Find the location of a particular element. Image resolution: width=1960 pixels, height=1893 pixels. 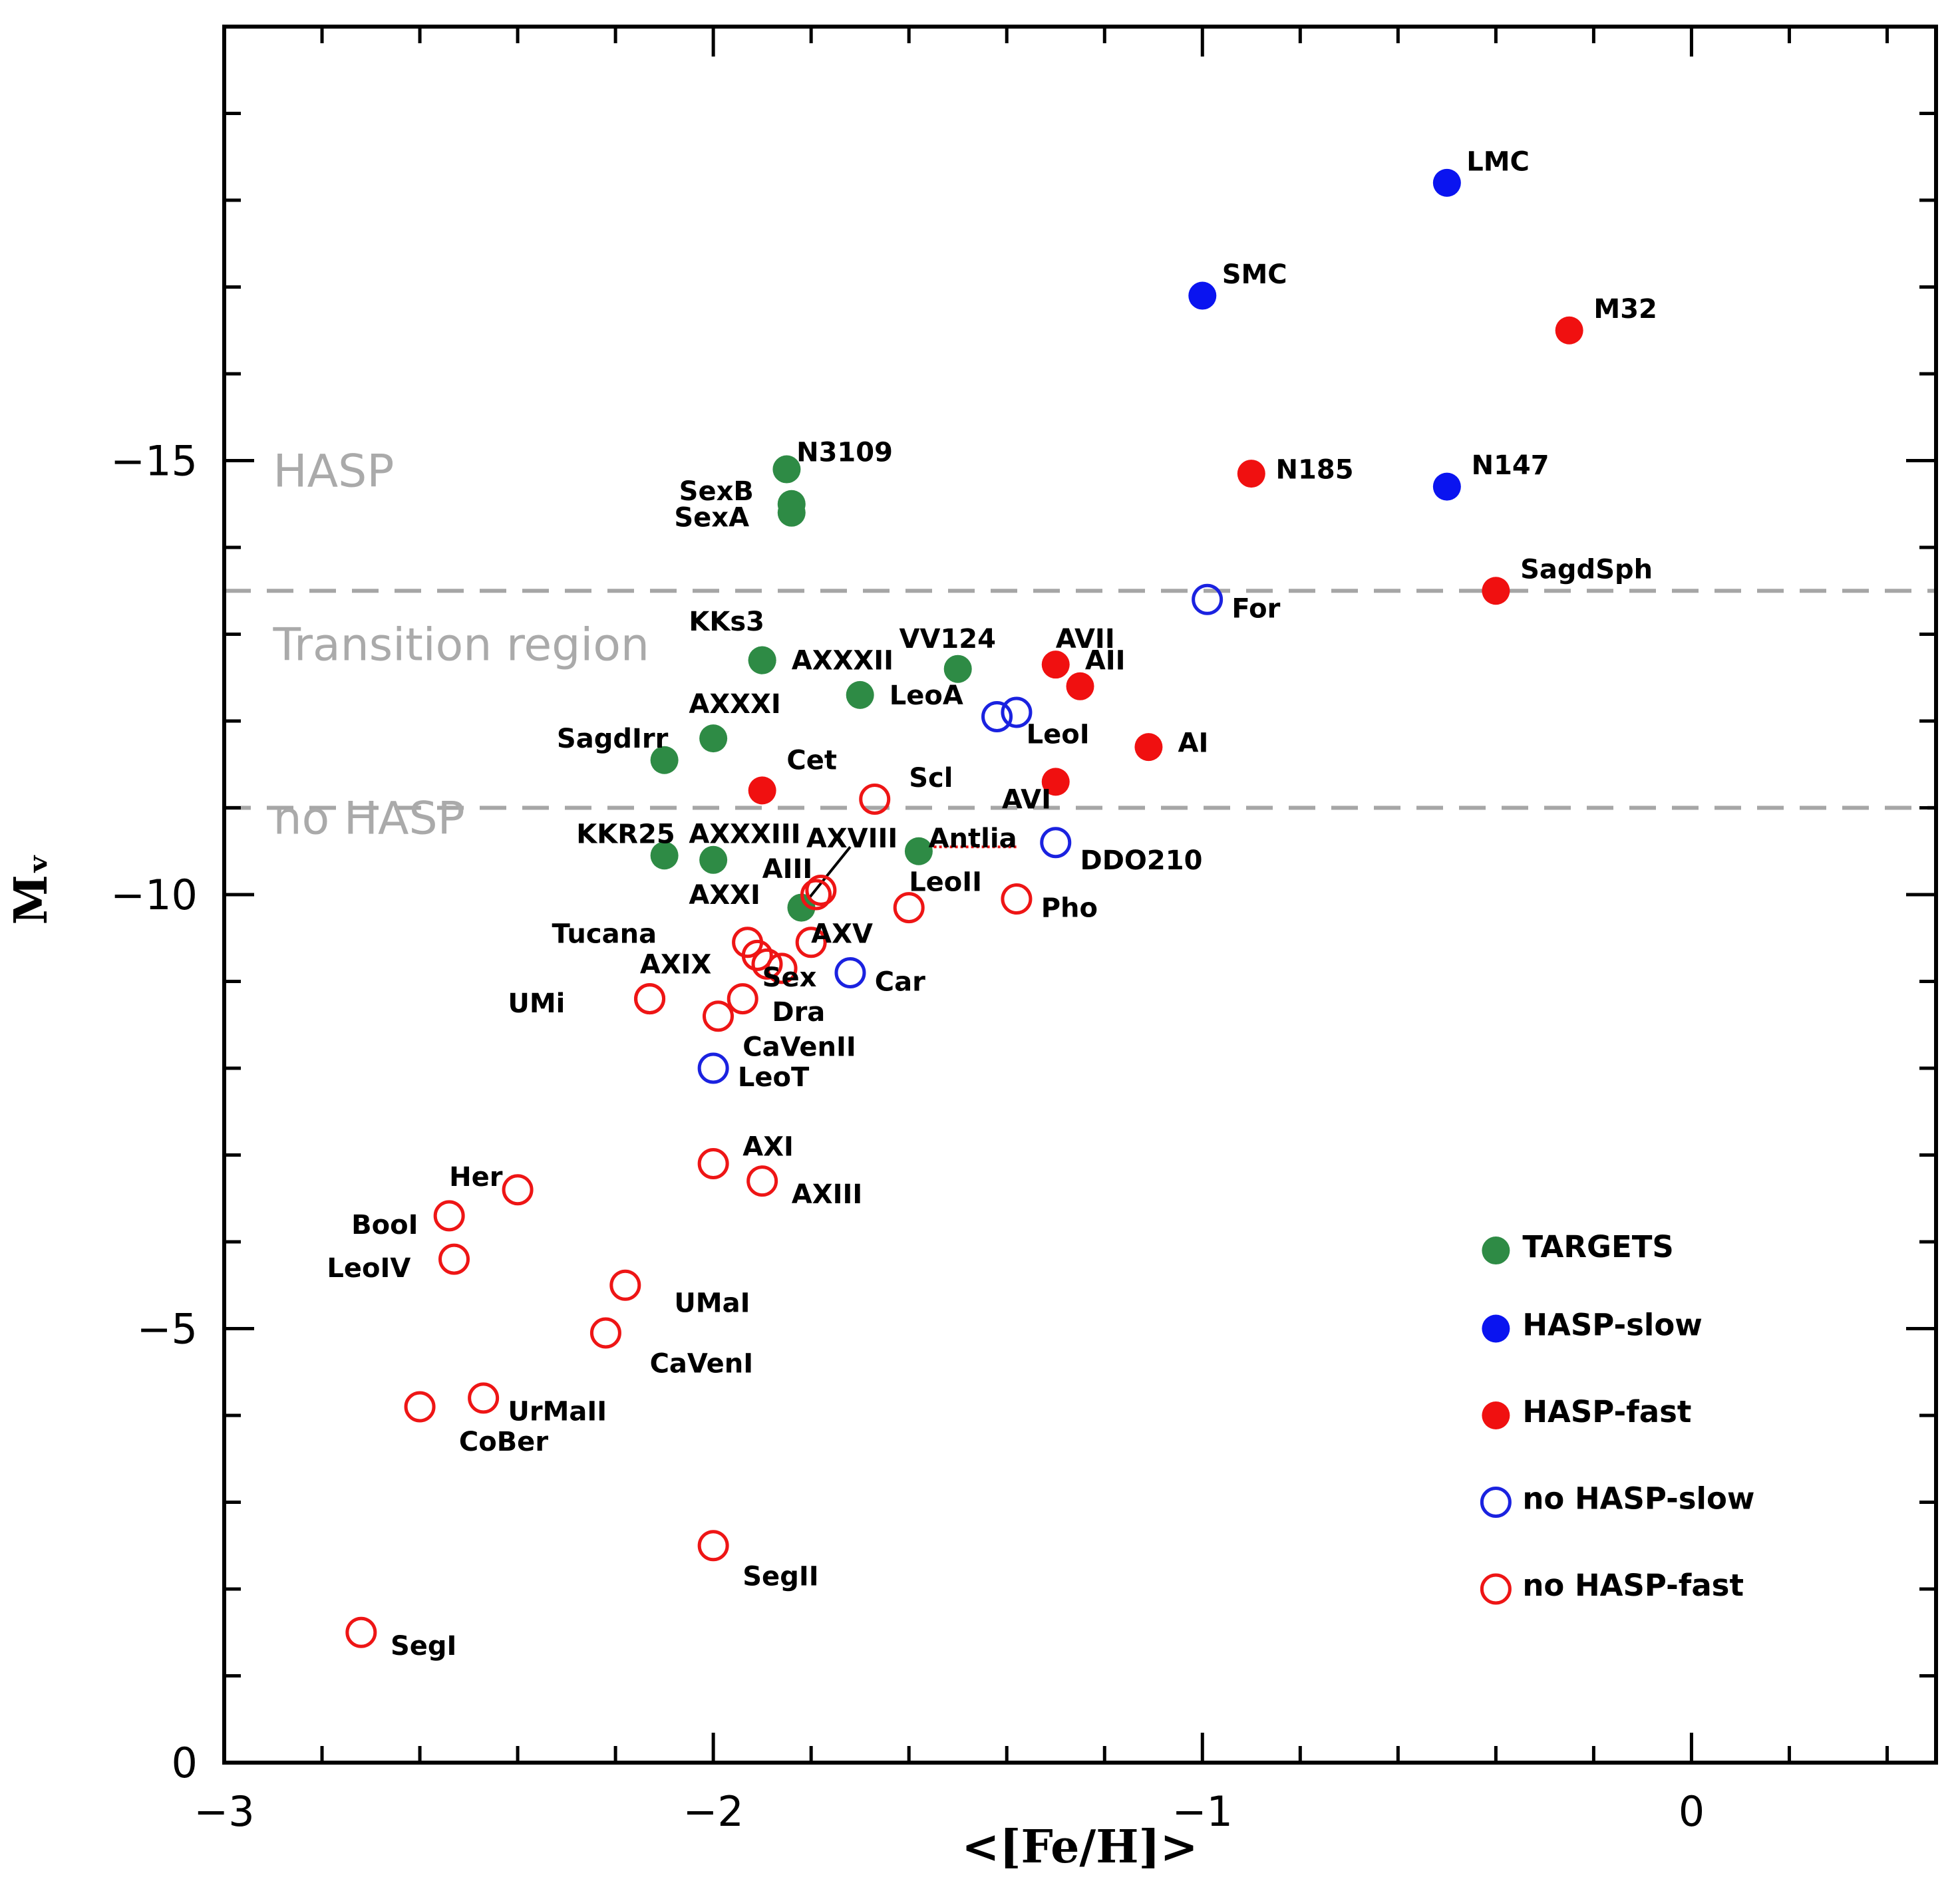

point-label: SegII is located at coordinates (780, 1576).